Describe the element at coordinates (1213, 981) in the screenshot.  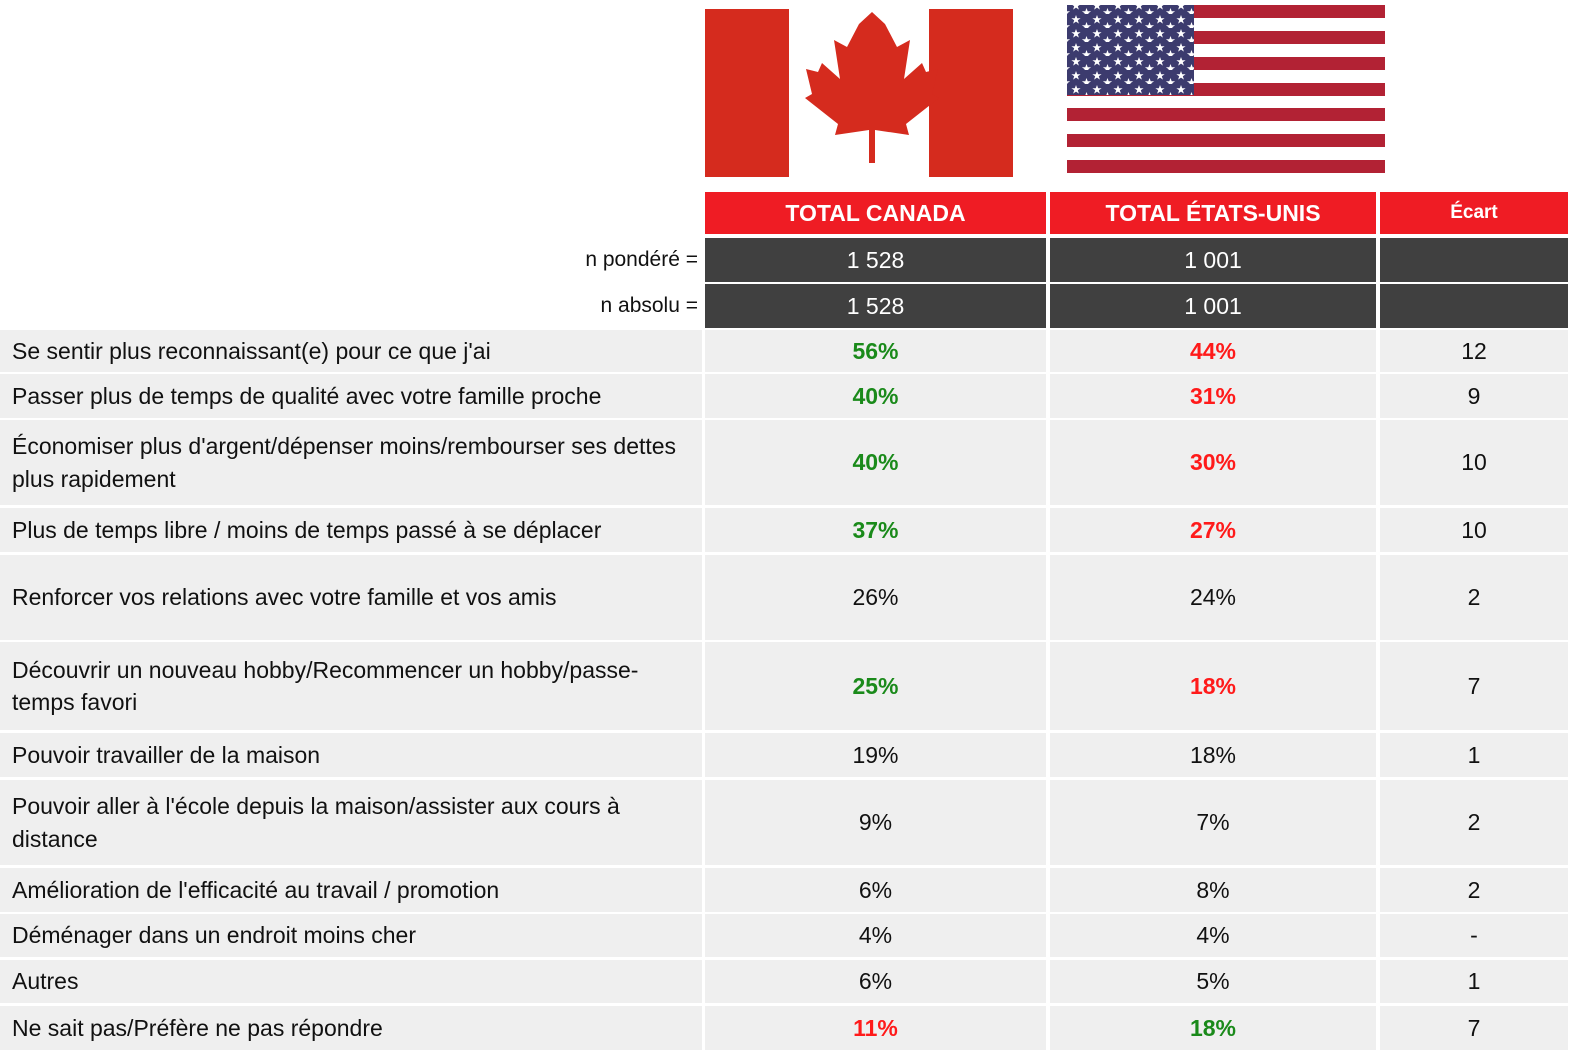
I see `us-value: 5%` at that location.